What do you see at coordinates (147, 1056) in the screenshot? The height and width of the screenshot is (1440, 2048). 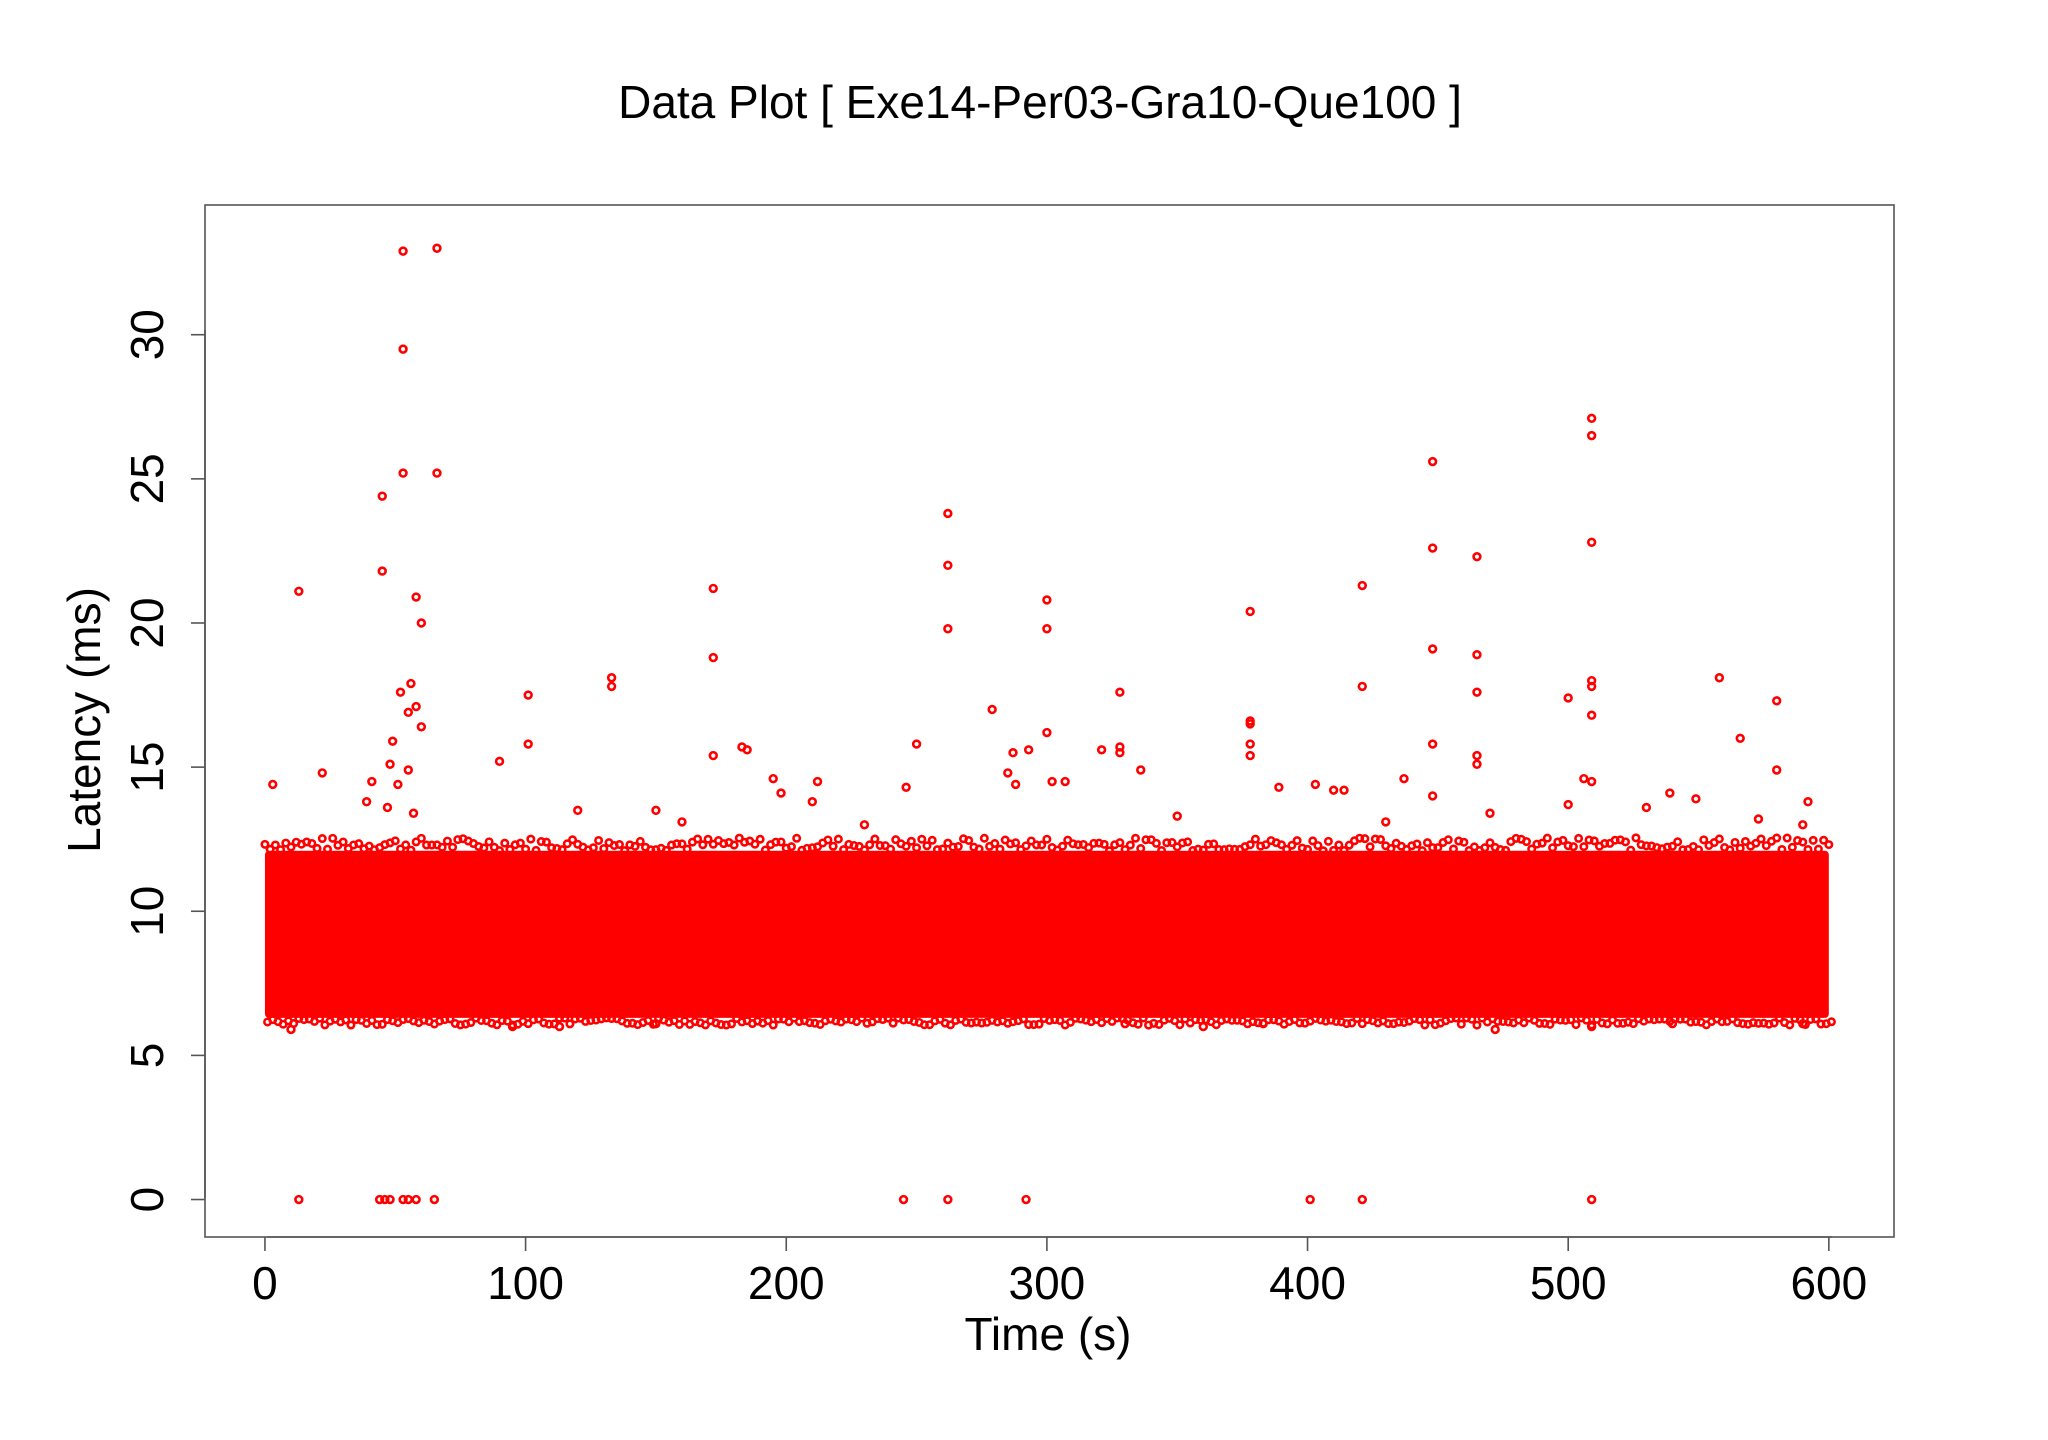 I see `y-tick-label: 5` at bounding box center [147, 1056].